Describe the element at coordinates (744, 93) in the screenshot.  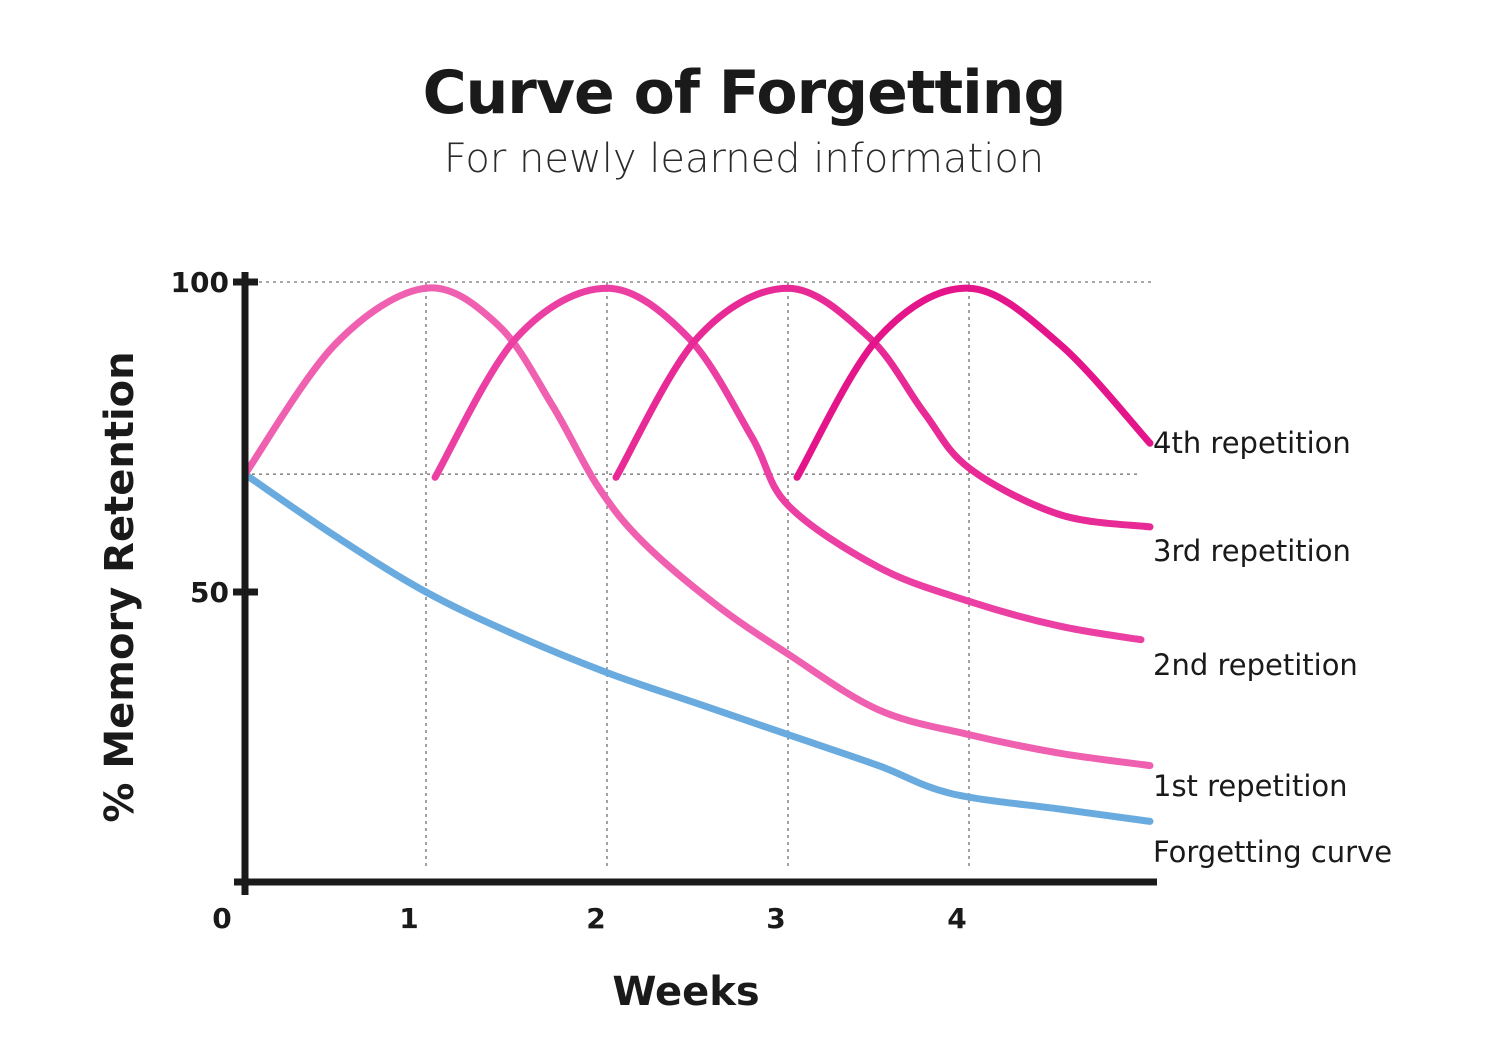
I see `chart-title: Curve of Forgetting` at that location.